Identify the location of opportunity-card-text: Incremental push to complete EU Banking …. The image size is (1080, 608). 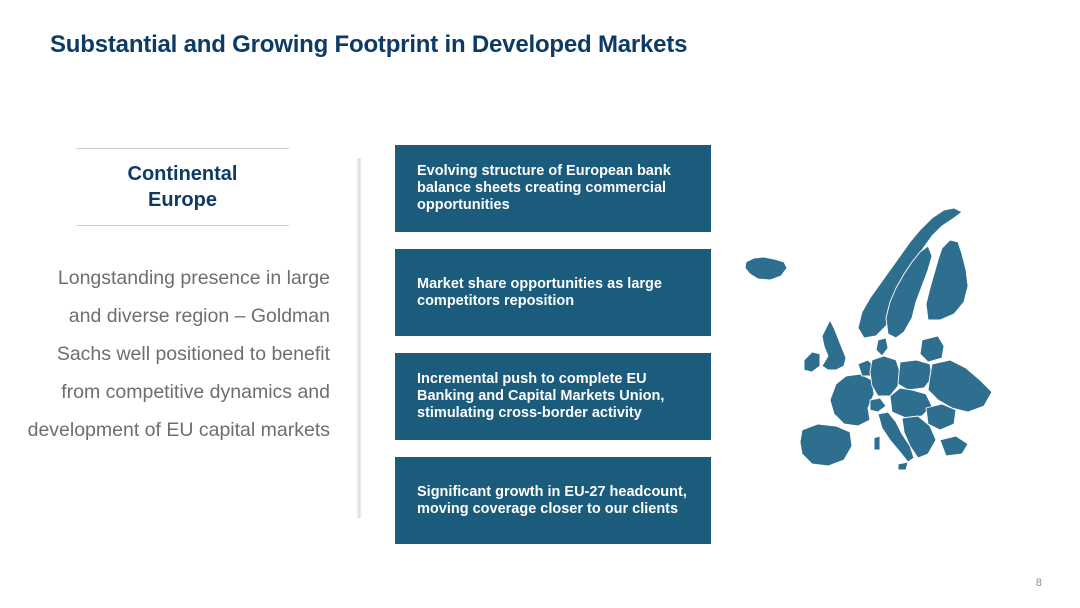
(541, 396).